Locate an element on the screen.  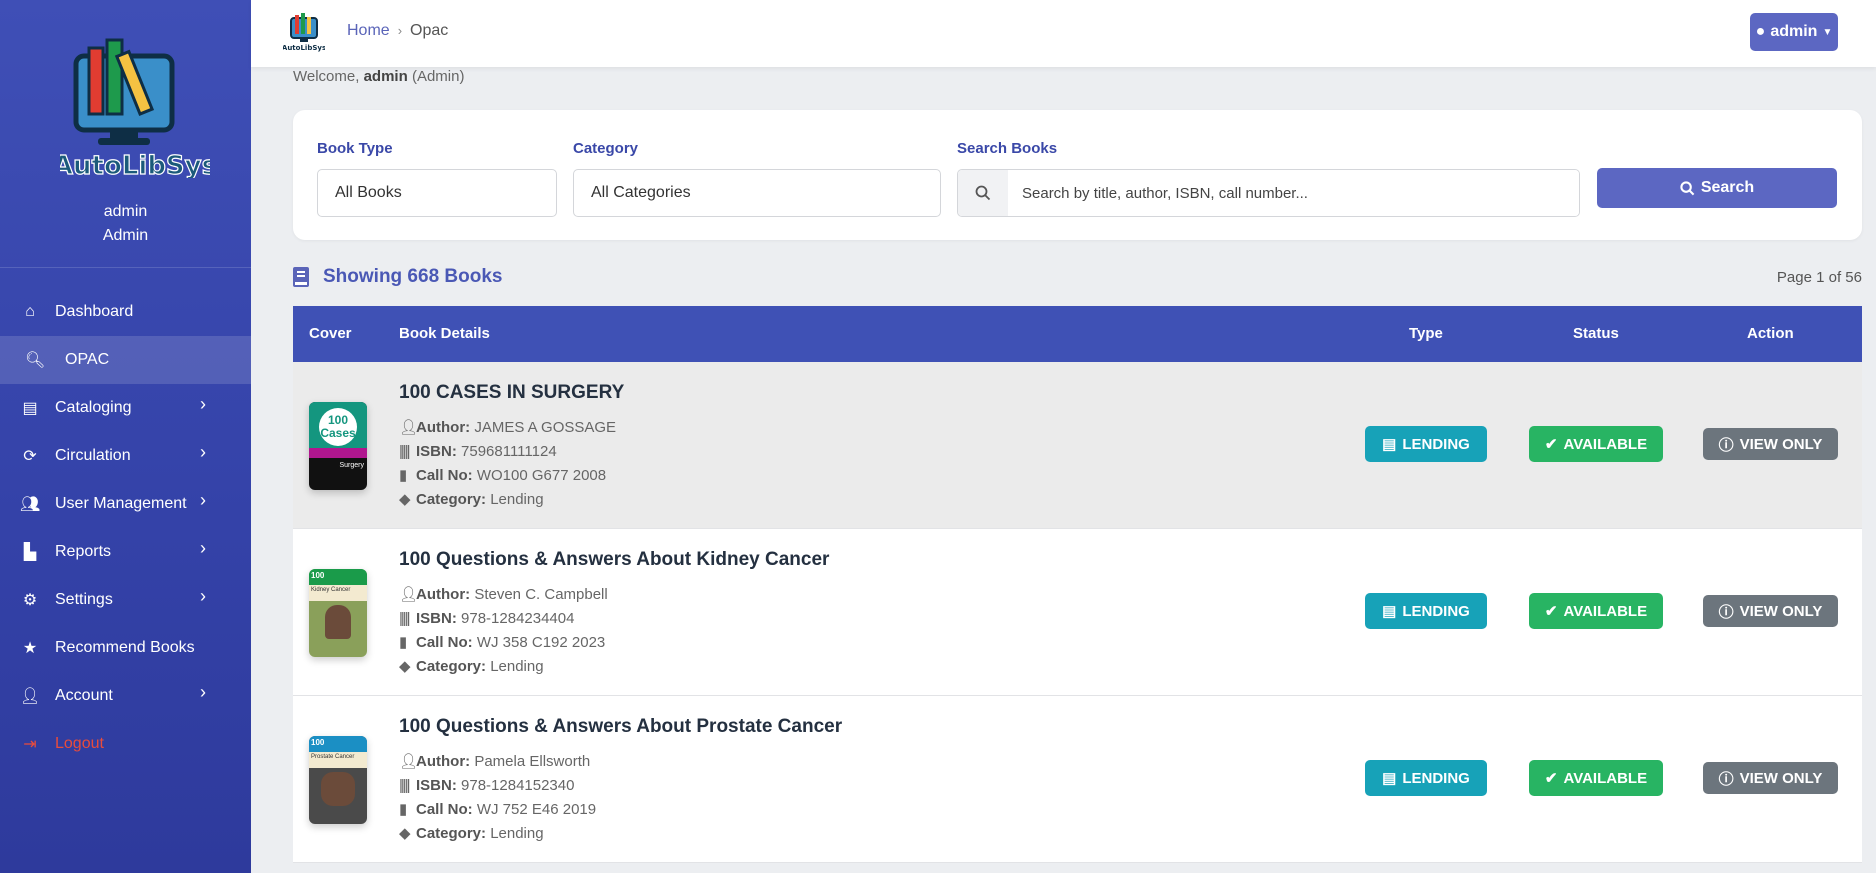
col-action: Action is located at coordinates (1770, 333).